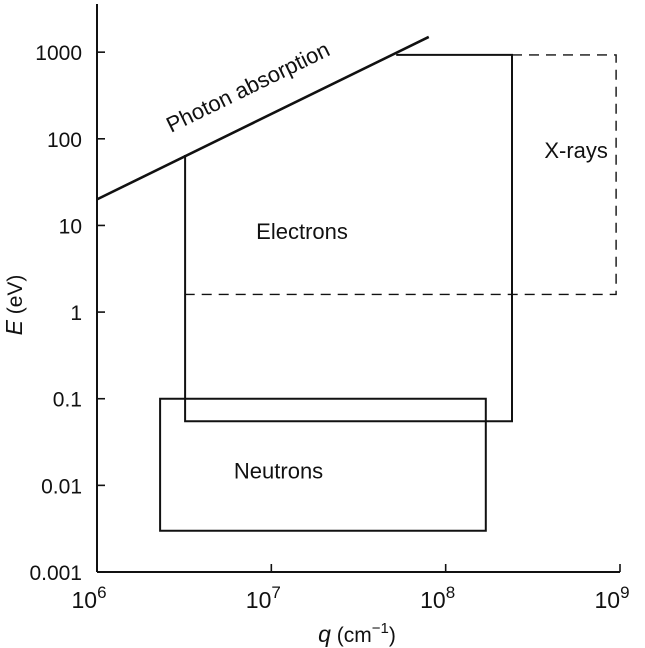 Image resolution: width=645 pixels, height=648 pixels. What do you see at coordinates (76, 313) in the screenshot?
I see `y-tick-label: 1` at bounding box center [76, 313].